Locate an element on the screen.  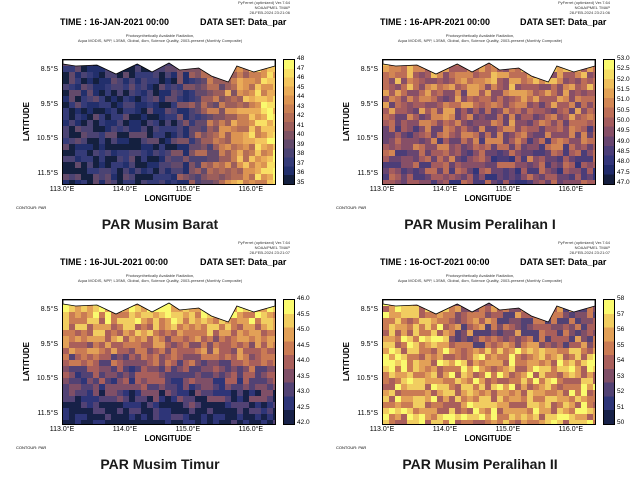
panel-caption: PAR Musim Peralihan I is located at coordinates (480, 224).